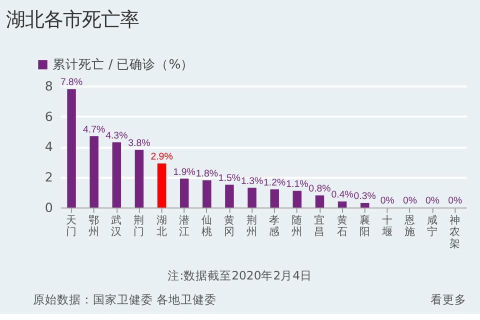 The image size is (480, 320). I want to click on x-tick-label: 荆州, so click(252, 226).